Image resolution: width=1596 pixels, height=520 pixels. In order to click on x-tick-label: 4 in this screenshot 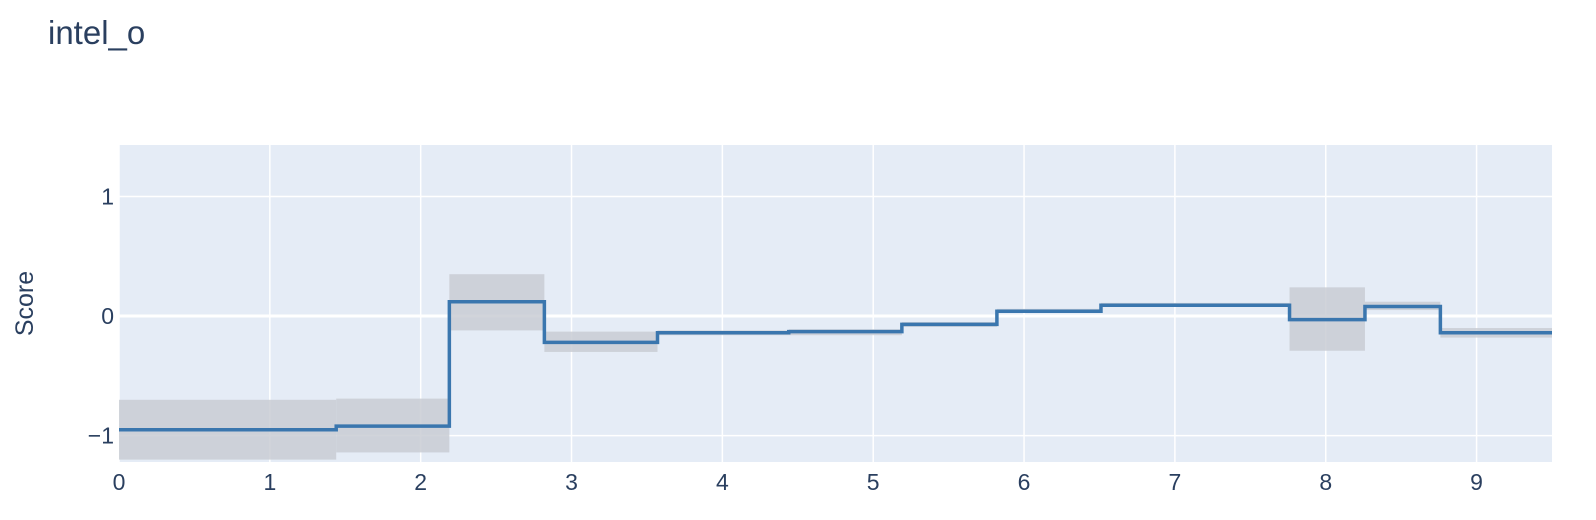, I will do `click(722, 482)`.